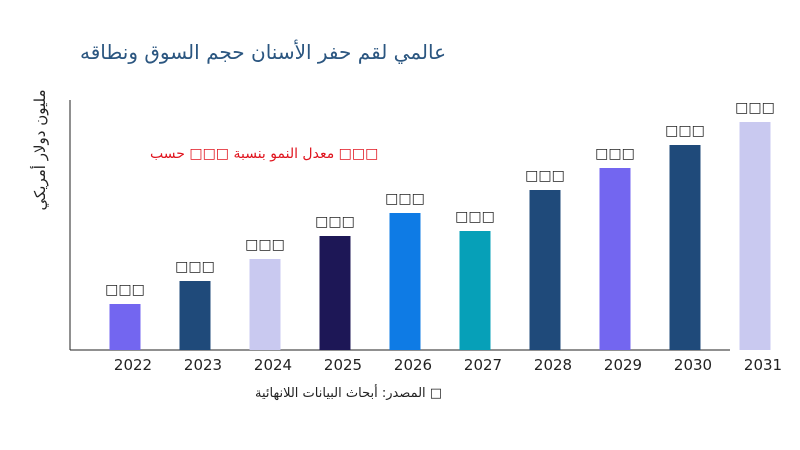  What do you see at coordinates (195, 315) in the screenshot?
I see `bar-2023` at bounding box center [195, 315].